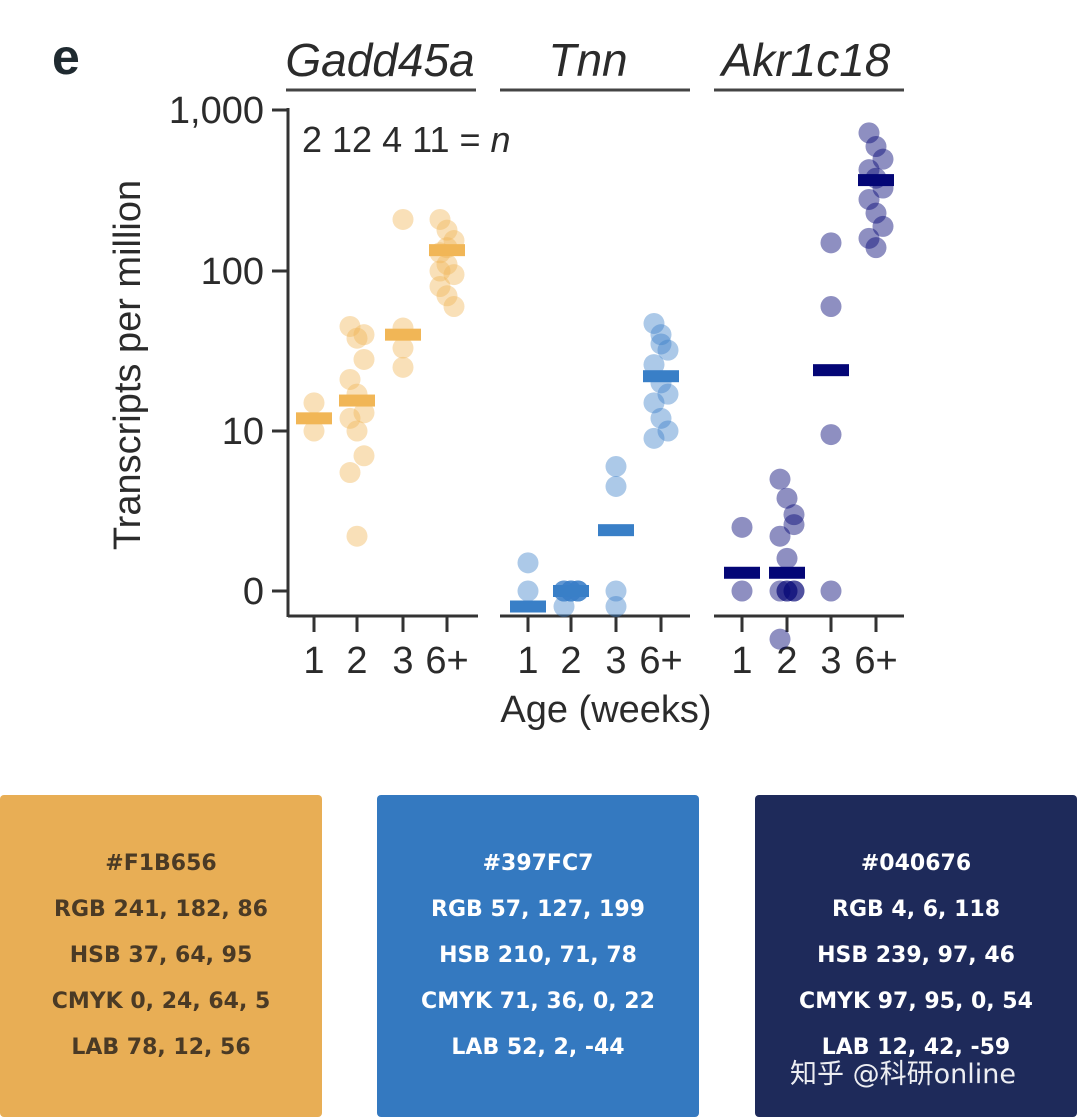  What do you see at coordinates (538, 1001) in the screenshot?
I see `swatch-cmyk: CMYK 71, 36, 0, 22` at bounding box center [538, 1001].